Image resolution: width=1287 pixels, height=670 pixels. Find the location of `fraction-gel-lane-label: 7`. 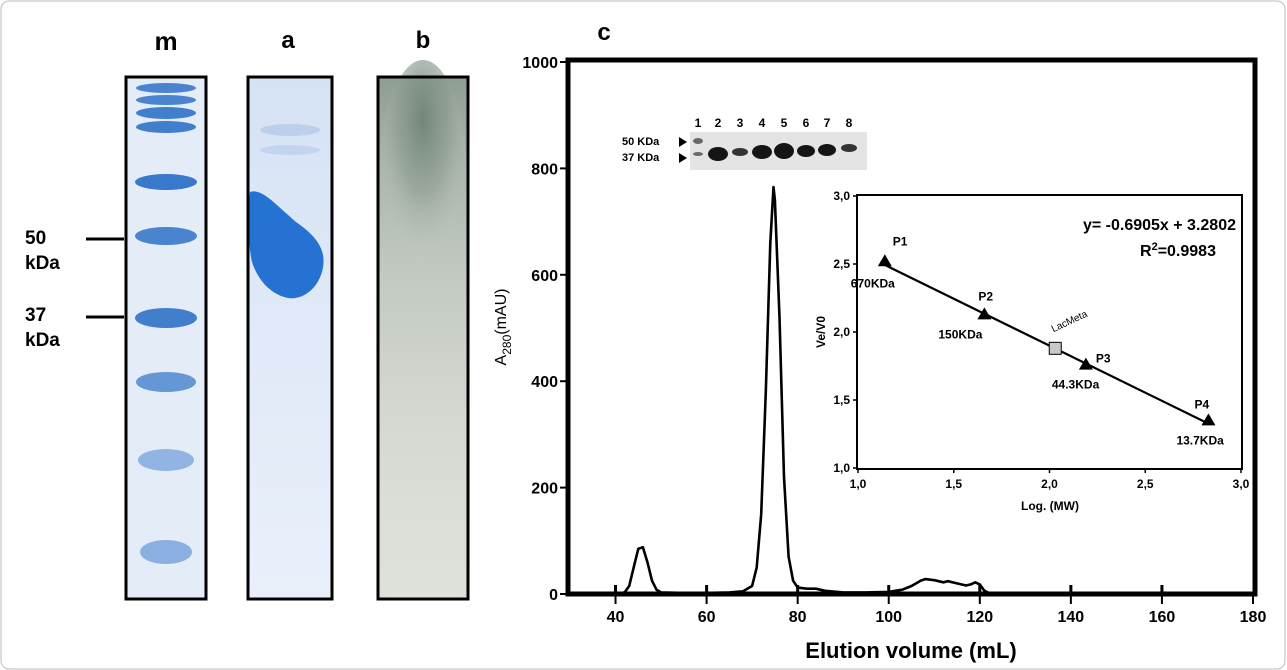

fraction-gel-lane-label: 7 is located at coordinates (827, 123).